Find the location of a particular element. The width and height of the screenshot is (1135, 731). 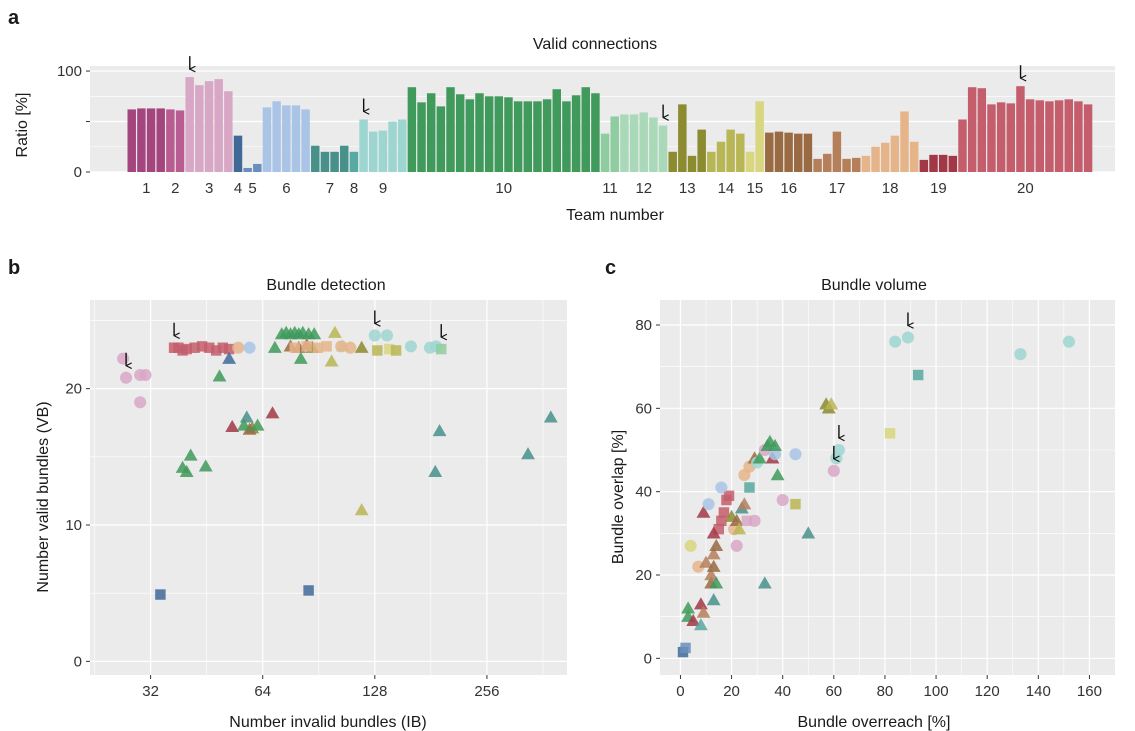

y-axis-label-b: Number valid bundles (VB) is located at coordinates (43, 496).